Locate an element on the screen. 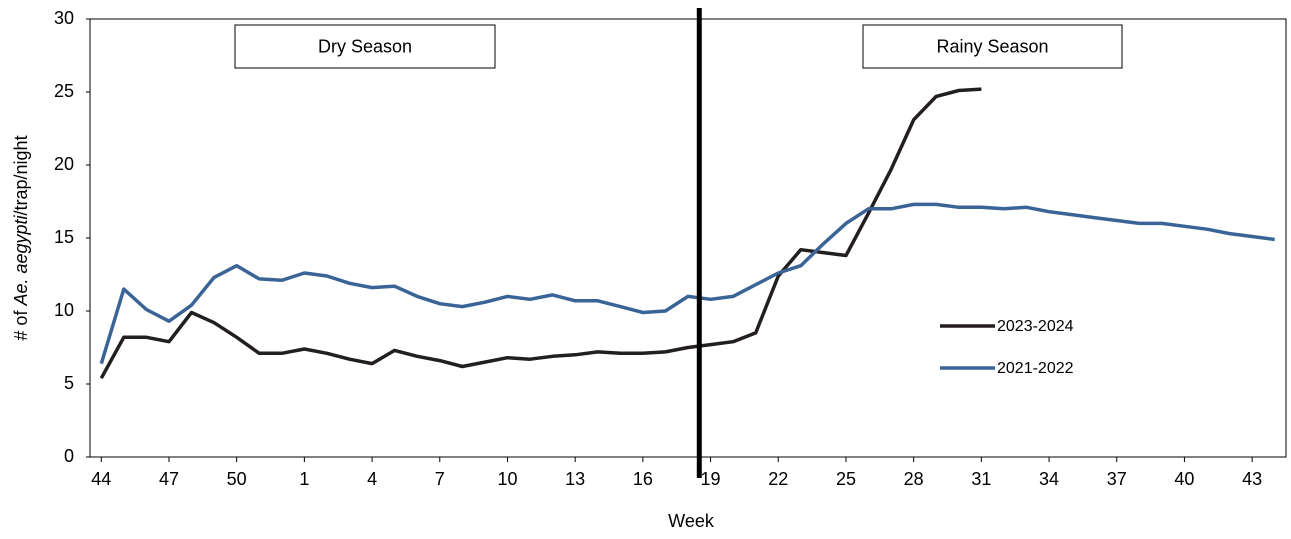 The image size is (1291, 539). x-tick-label: 40 is located at coordinates (1184, 479).